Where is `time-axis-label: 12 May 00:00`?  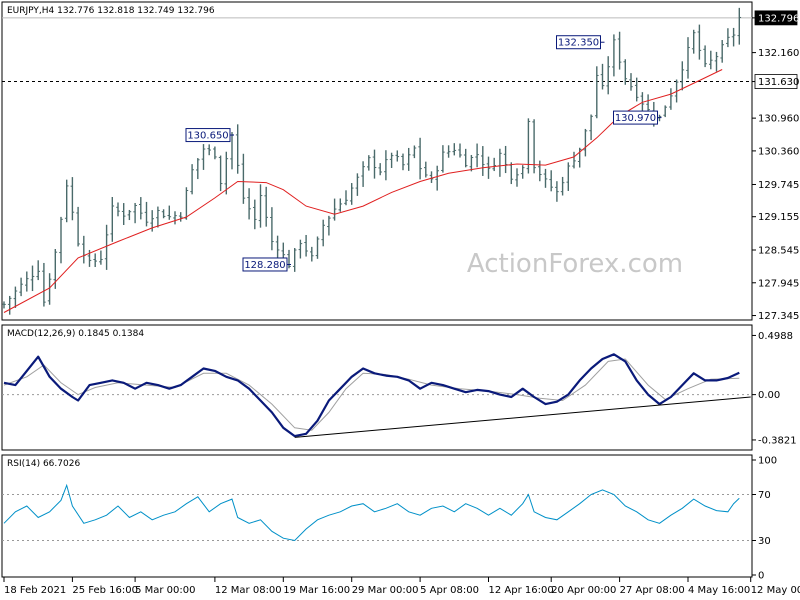 time-axis-label: 12 May 00:00 is located at coordinates (775, 590).